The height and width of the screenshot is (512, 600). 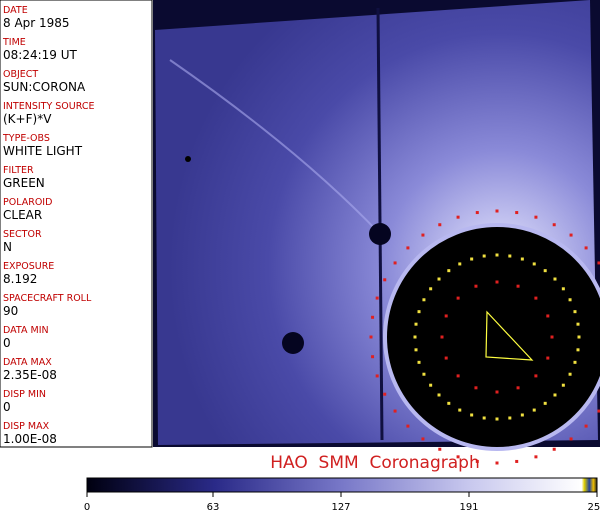 I want to click on tick-label: 191, so click(x=468, y=507).